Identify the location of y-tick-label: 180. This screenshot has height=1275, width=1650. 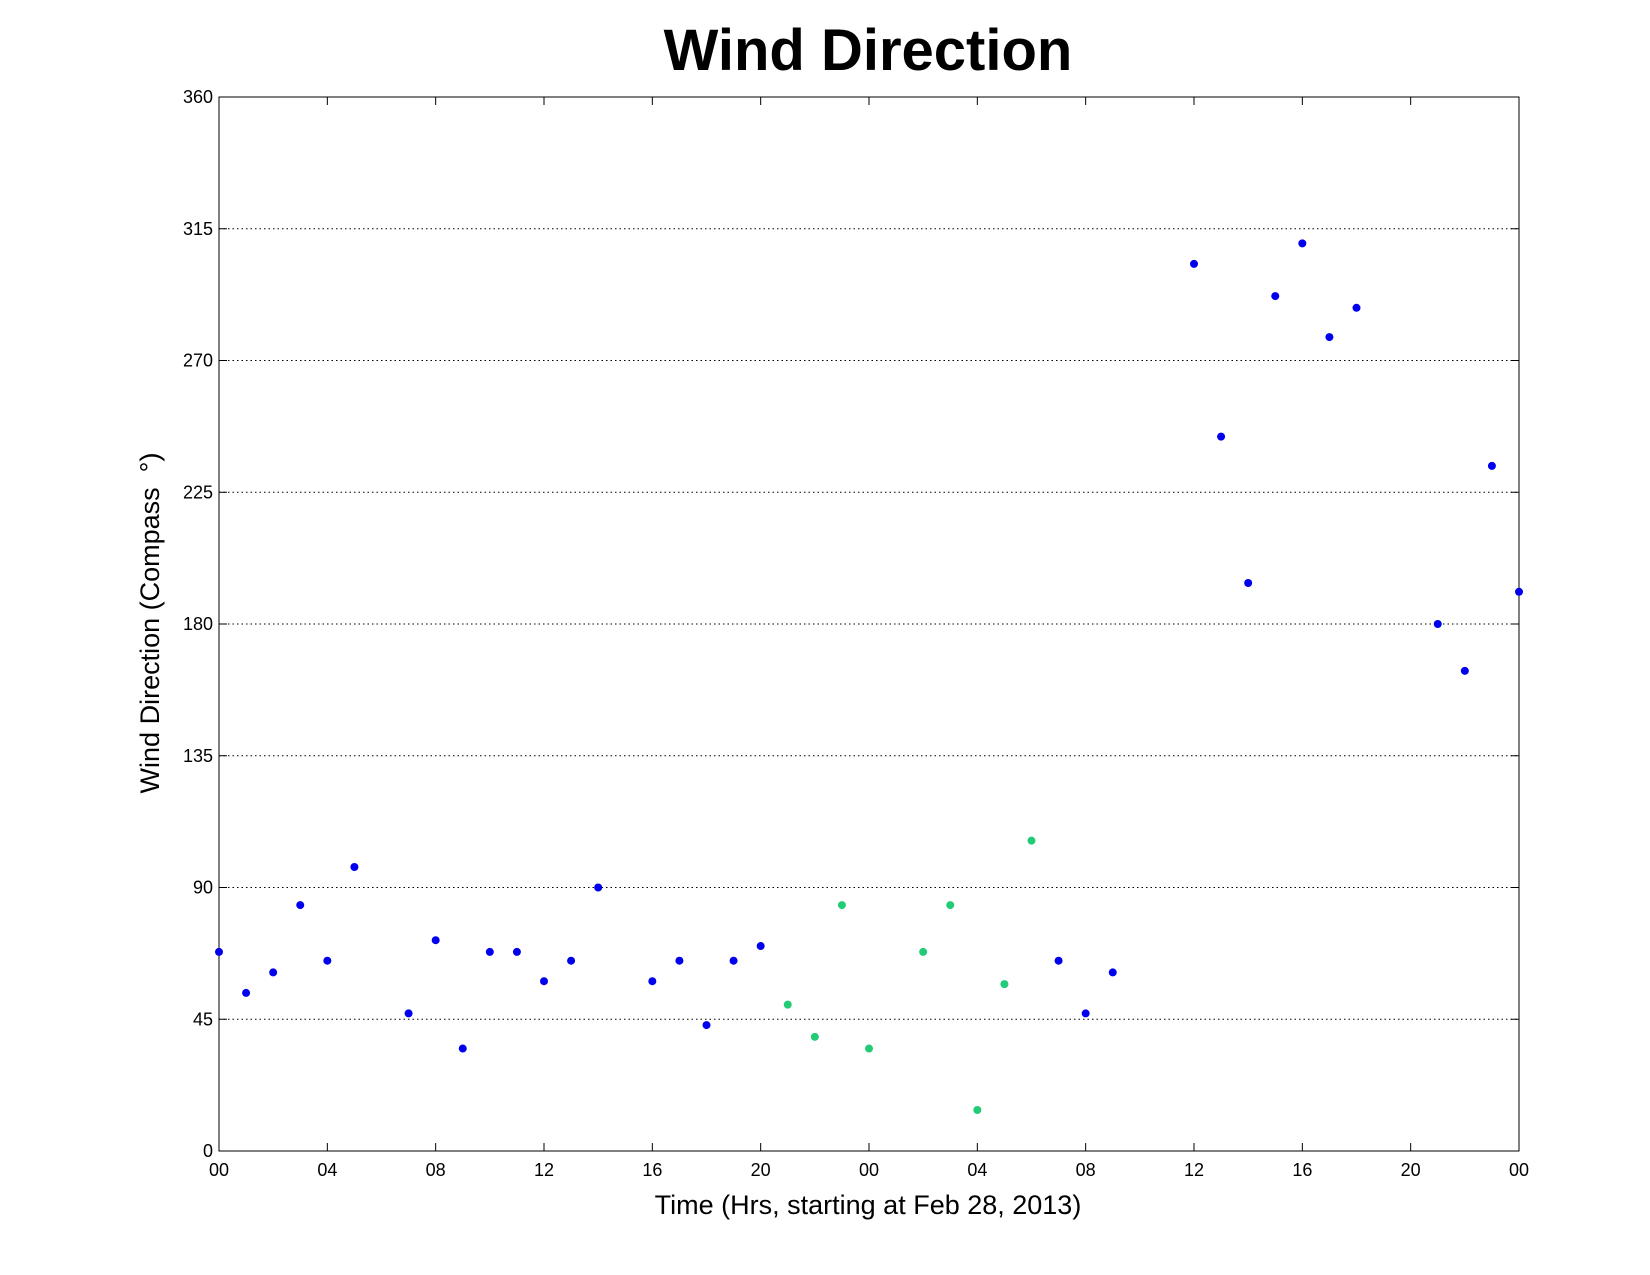
(198, 624).